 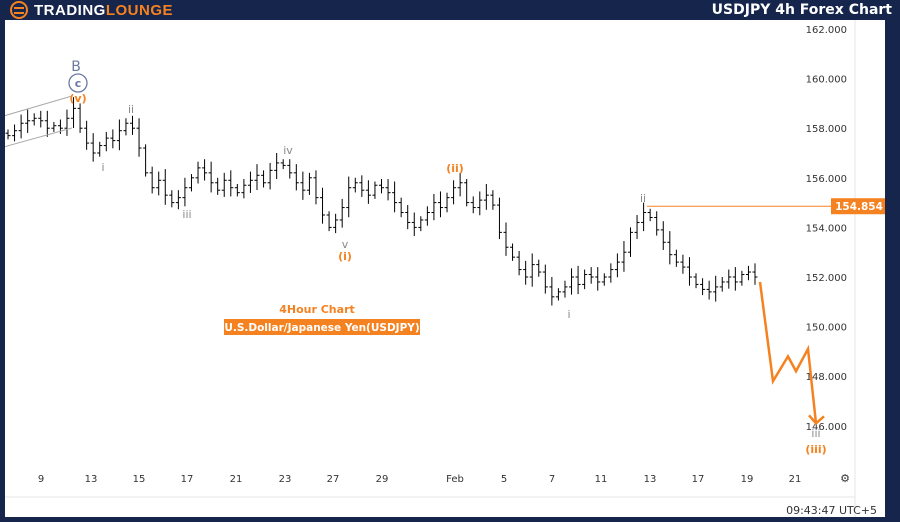 I want to click on wave-label-i-2: i, so click(x=568, y=314).